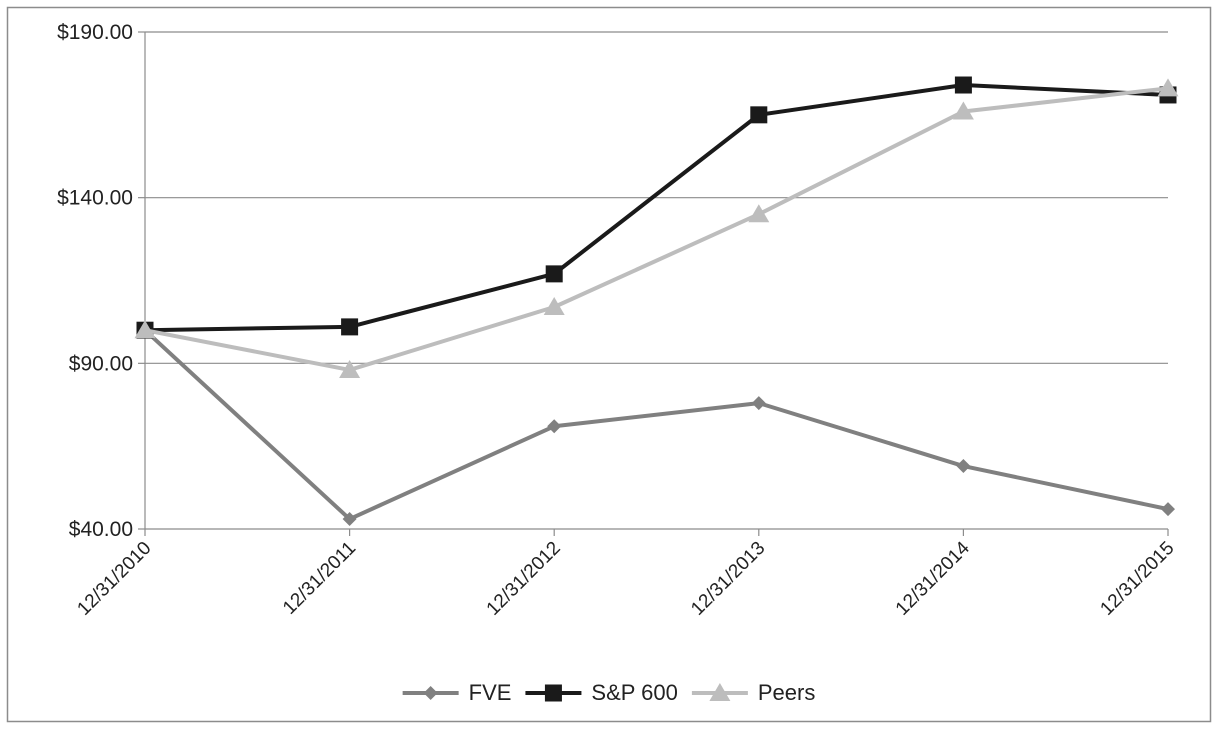  I want to click on y-tick-label: $40.00, so click(101, 529).